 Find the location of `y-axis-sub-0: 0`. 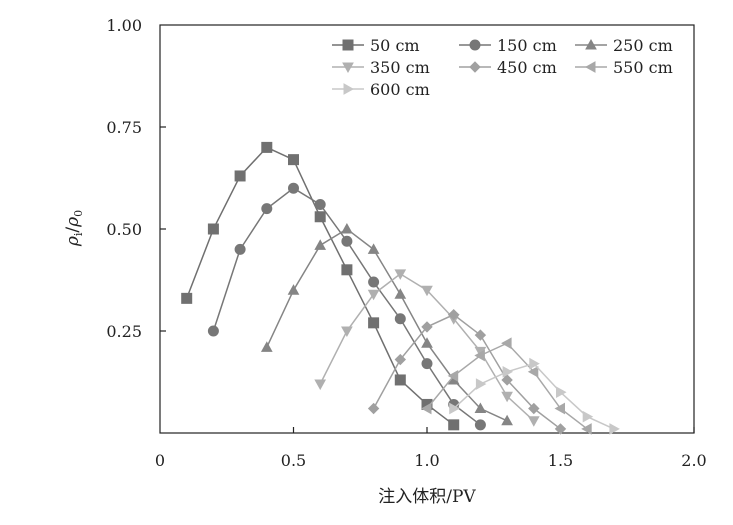

y-axis-sub-0: 0 is located at coordinates (78, 213).